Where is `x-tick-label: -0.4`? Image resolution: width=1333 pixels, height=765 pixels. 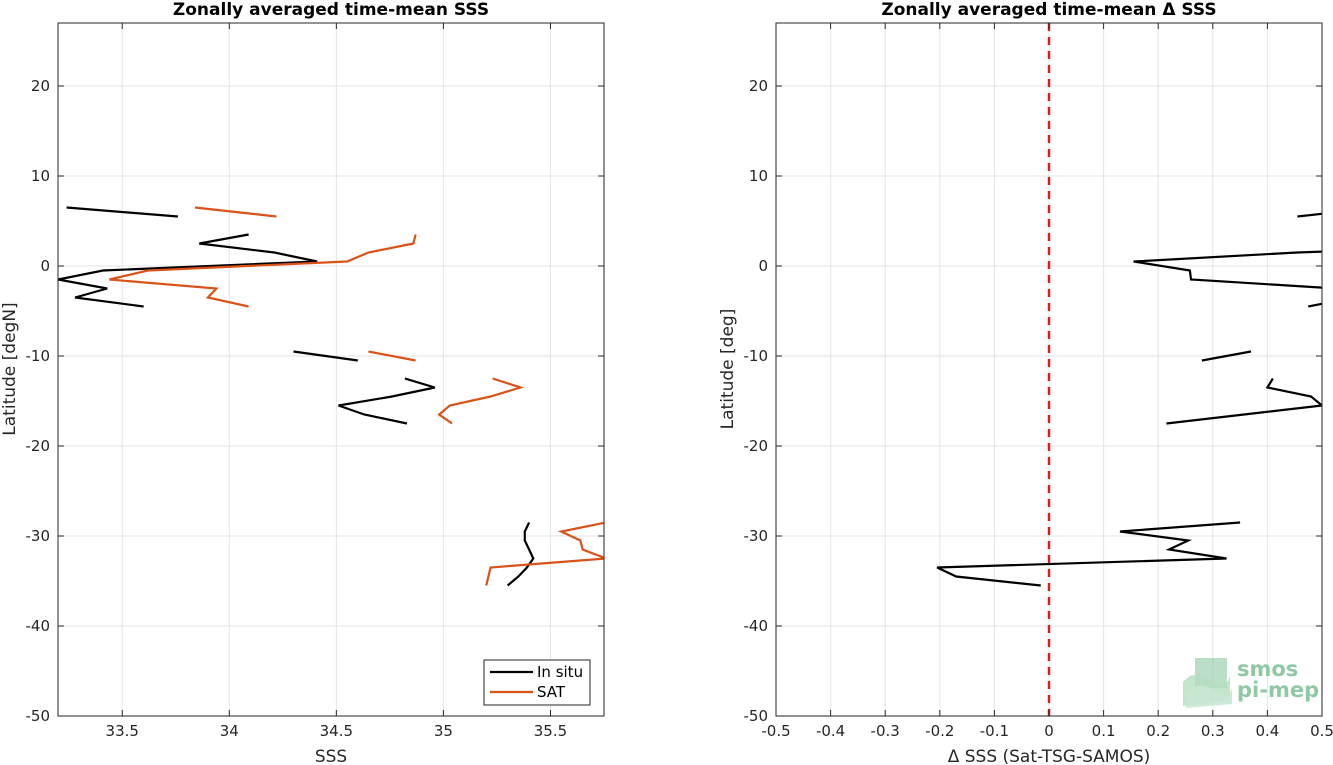
x-tick-label: -0.4 is located at coordinates (830, 731).